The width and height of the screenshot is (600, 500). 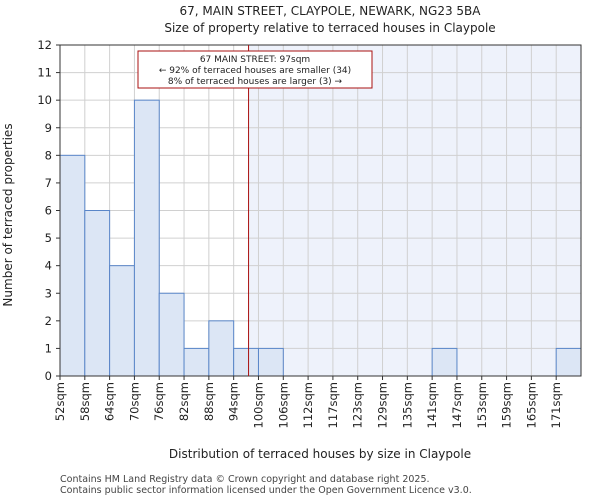 I want to click on x-tick-label: 88sqm, so click(x=209, y=401).